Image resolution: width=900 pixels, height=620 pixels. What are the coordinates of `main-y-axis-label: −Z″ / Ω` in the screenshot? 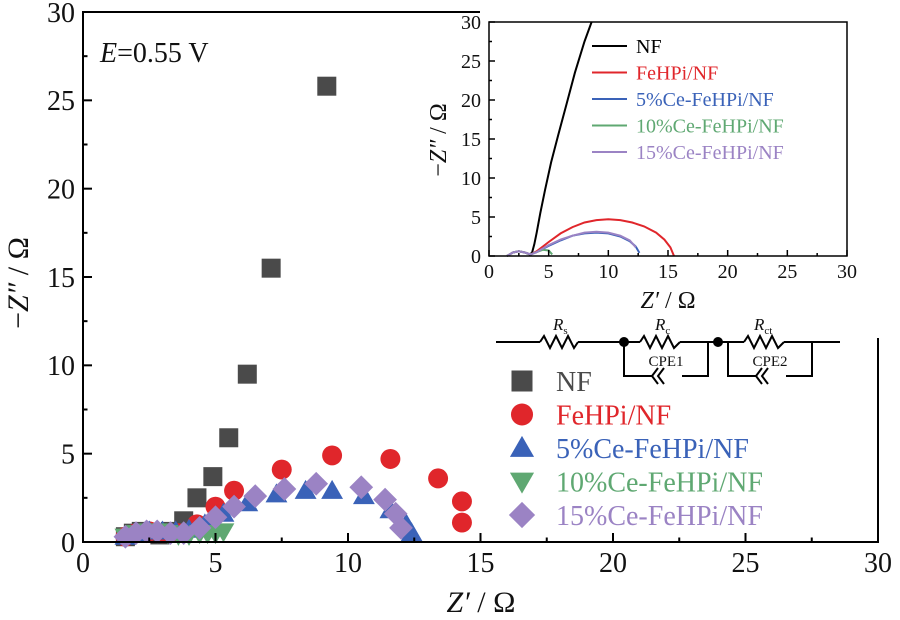 It's located at (18, 283).